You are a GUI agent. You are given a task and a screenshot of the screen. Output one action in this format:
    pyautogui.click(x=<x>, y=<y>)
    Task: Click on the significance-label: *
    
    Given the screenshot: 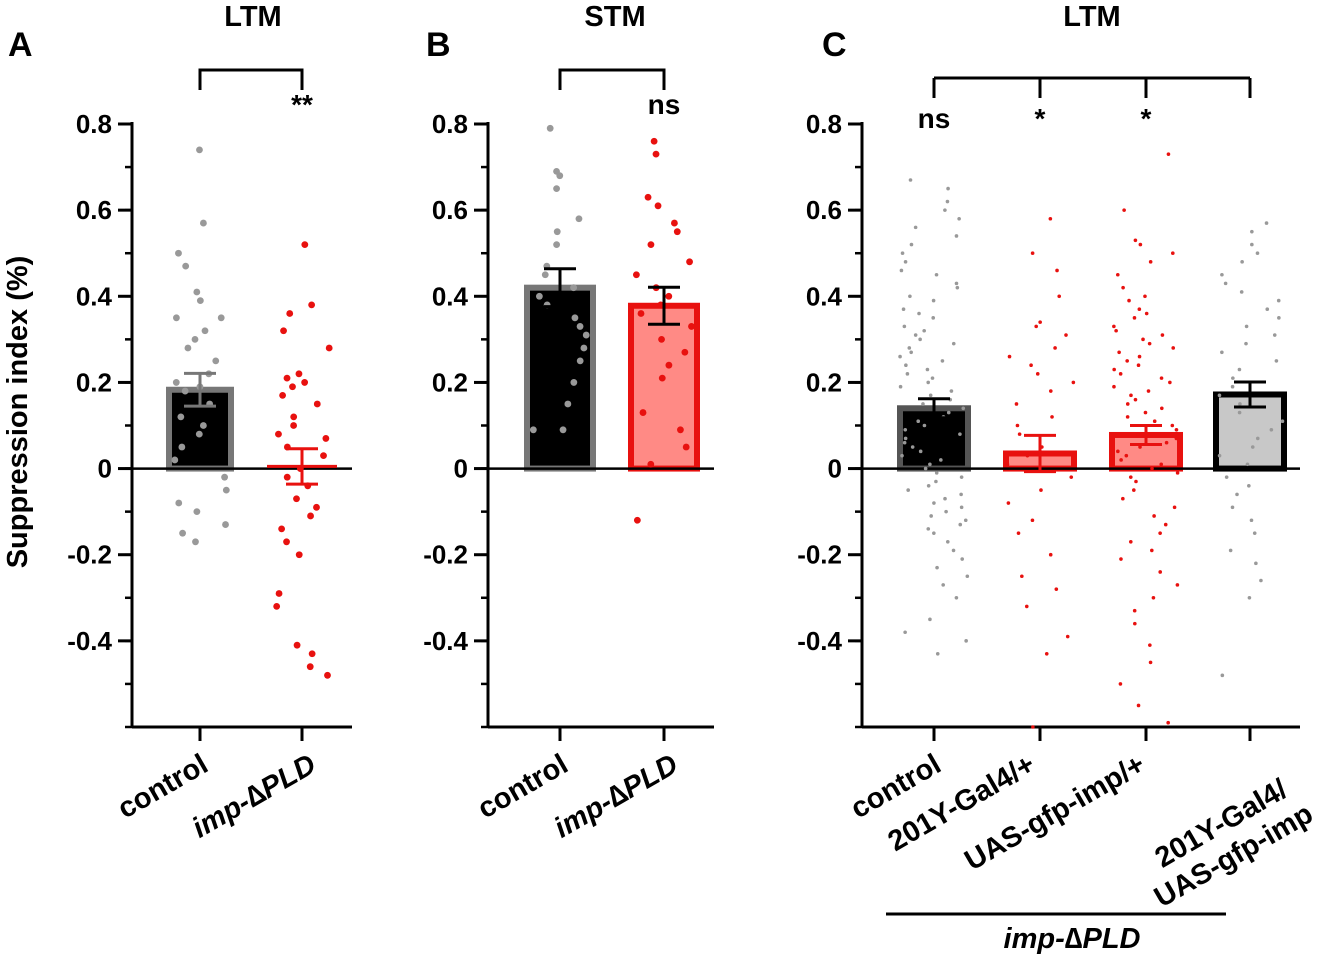 What is the action you would take?
    pyautogui.click(x=1040, y=118)
    